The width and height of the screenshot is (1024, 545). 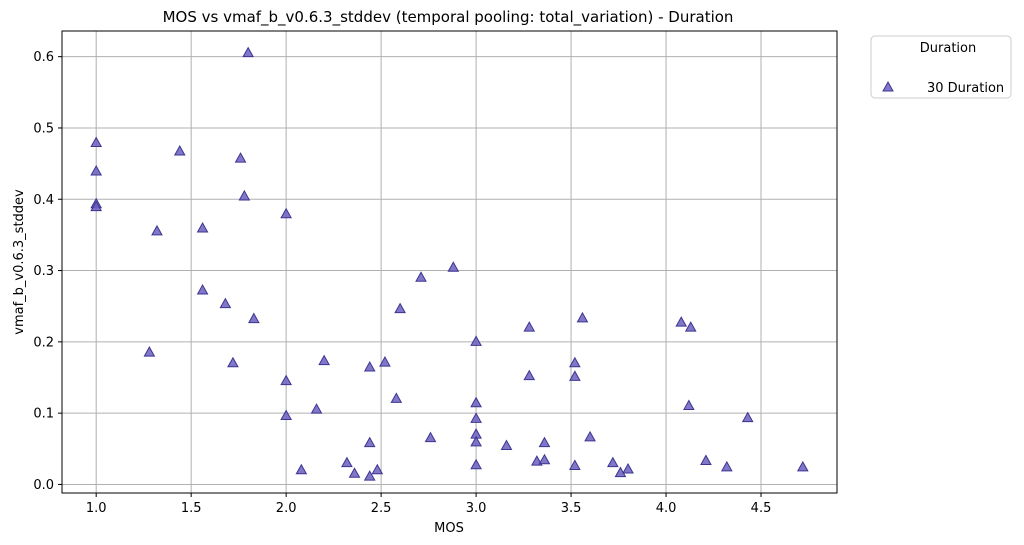 What do you see at coordinates (191, 508) in the screenshot?
I see `x-tick-label: 1.5` at bounding box center [191, 508].